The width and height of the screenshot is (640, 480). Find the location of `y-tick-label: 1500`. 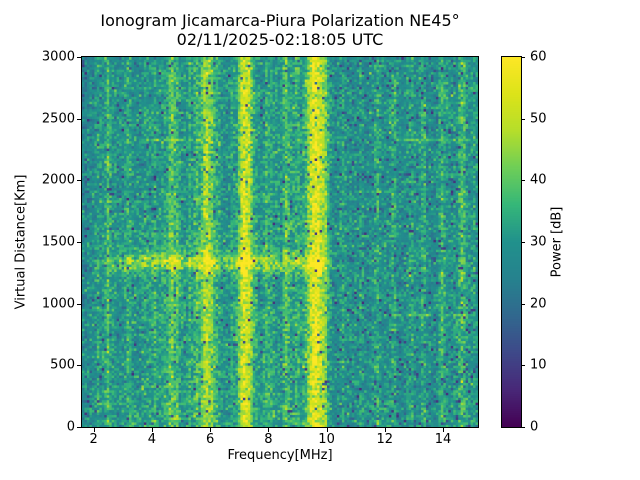

y-tick-label: 1500 is located at coordinates (58, 242).